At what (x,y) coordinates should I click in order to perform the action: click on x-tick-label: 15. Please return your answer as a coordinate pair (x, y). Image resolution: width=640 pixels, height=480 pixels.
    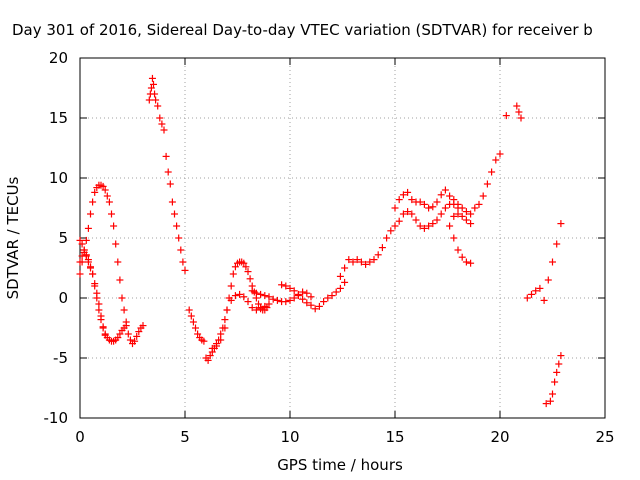
    Looking at the image, I should click on (394, 437).